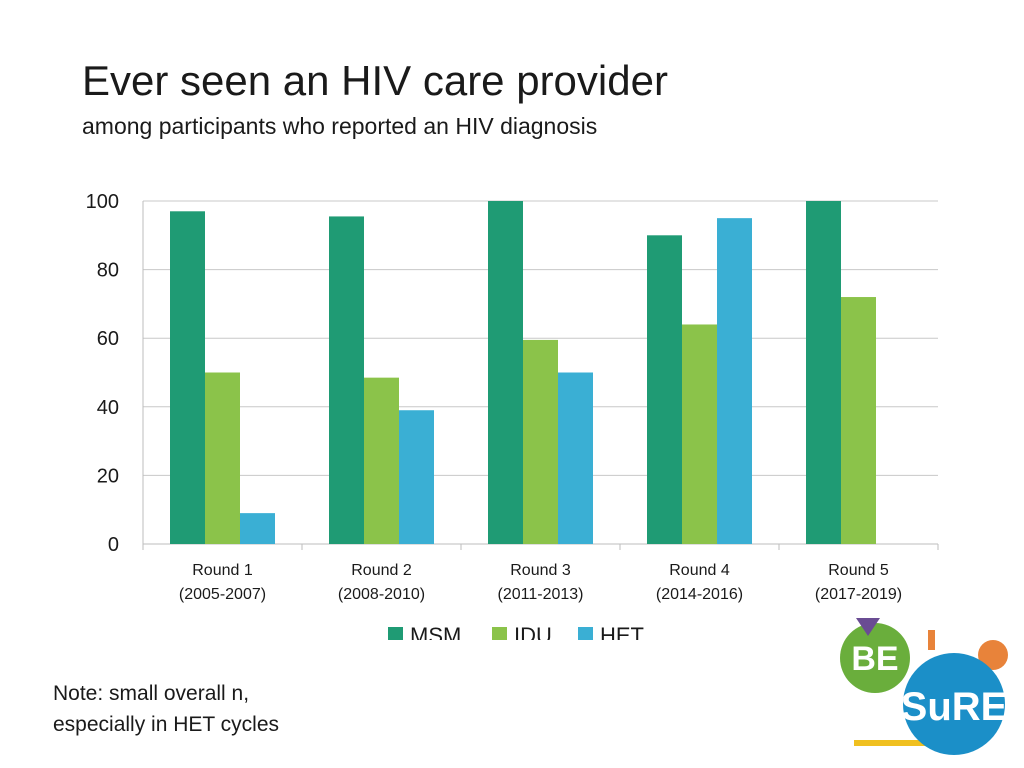  I want to click on x-tick-label: Round 4, so click(699, 570).